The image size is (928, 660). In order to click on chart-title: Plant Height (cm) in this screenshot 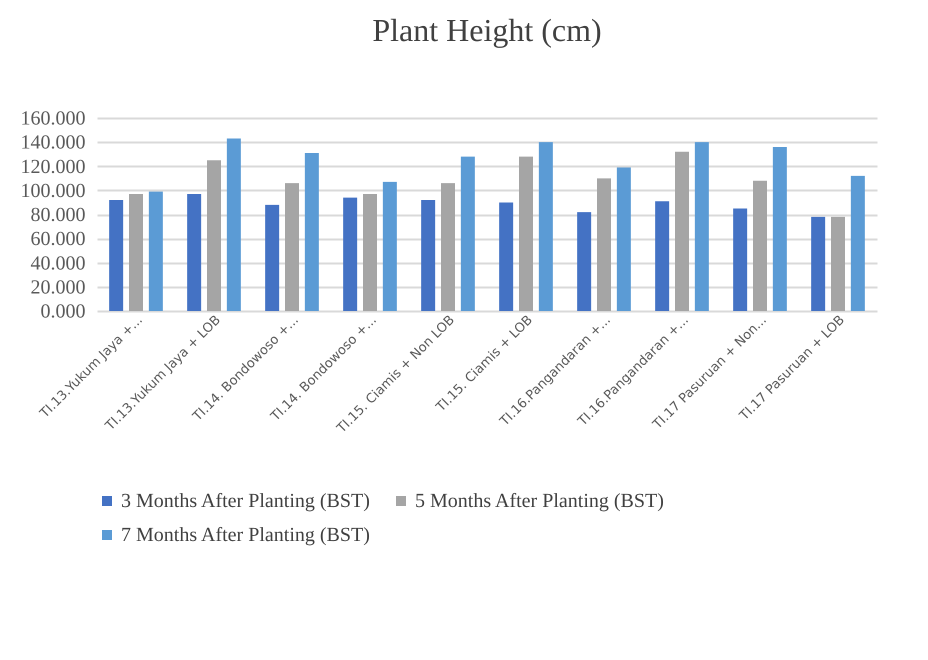, I will do `click(487, 30)`.